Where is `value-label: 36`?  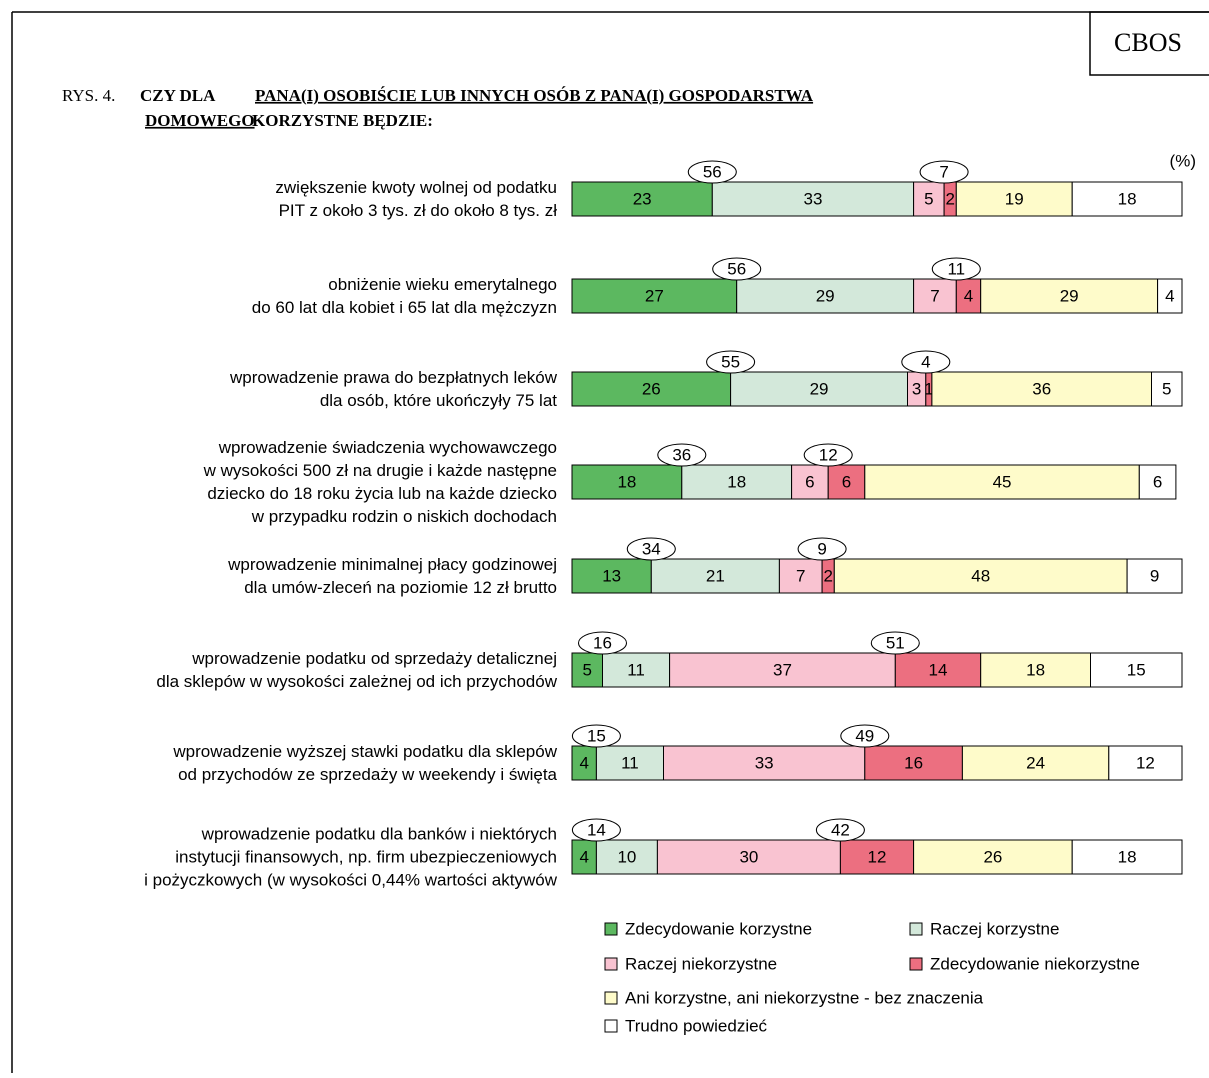 value-label: 36 is located at coordinates (1041, 388).